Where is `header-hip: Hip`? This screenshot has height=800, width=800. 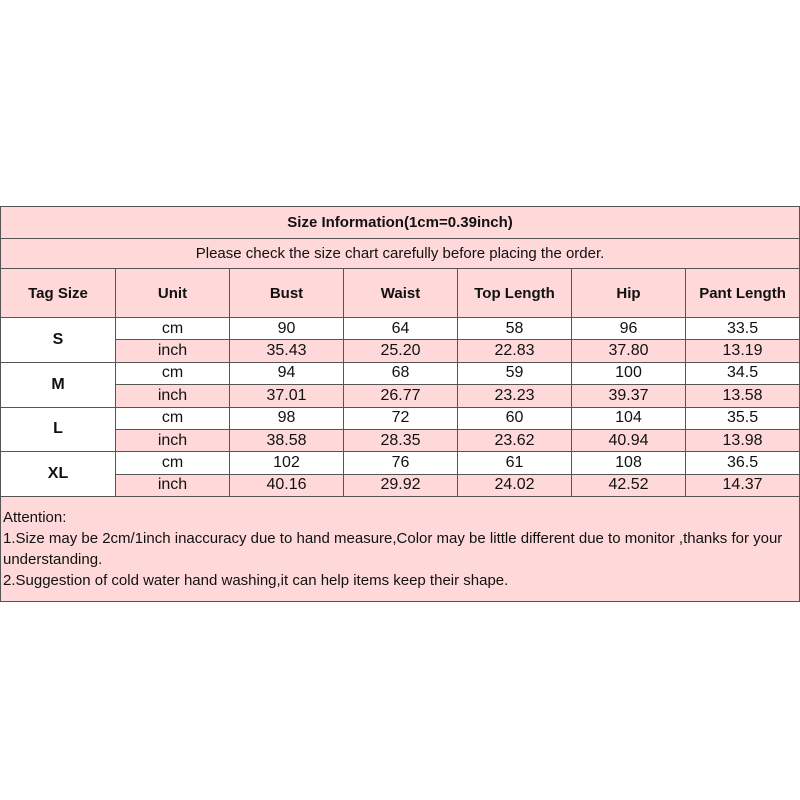
header-hip: Hip is located at coordinates (628, 293).